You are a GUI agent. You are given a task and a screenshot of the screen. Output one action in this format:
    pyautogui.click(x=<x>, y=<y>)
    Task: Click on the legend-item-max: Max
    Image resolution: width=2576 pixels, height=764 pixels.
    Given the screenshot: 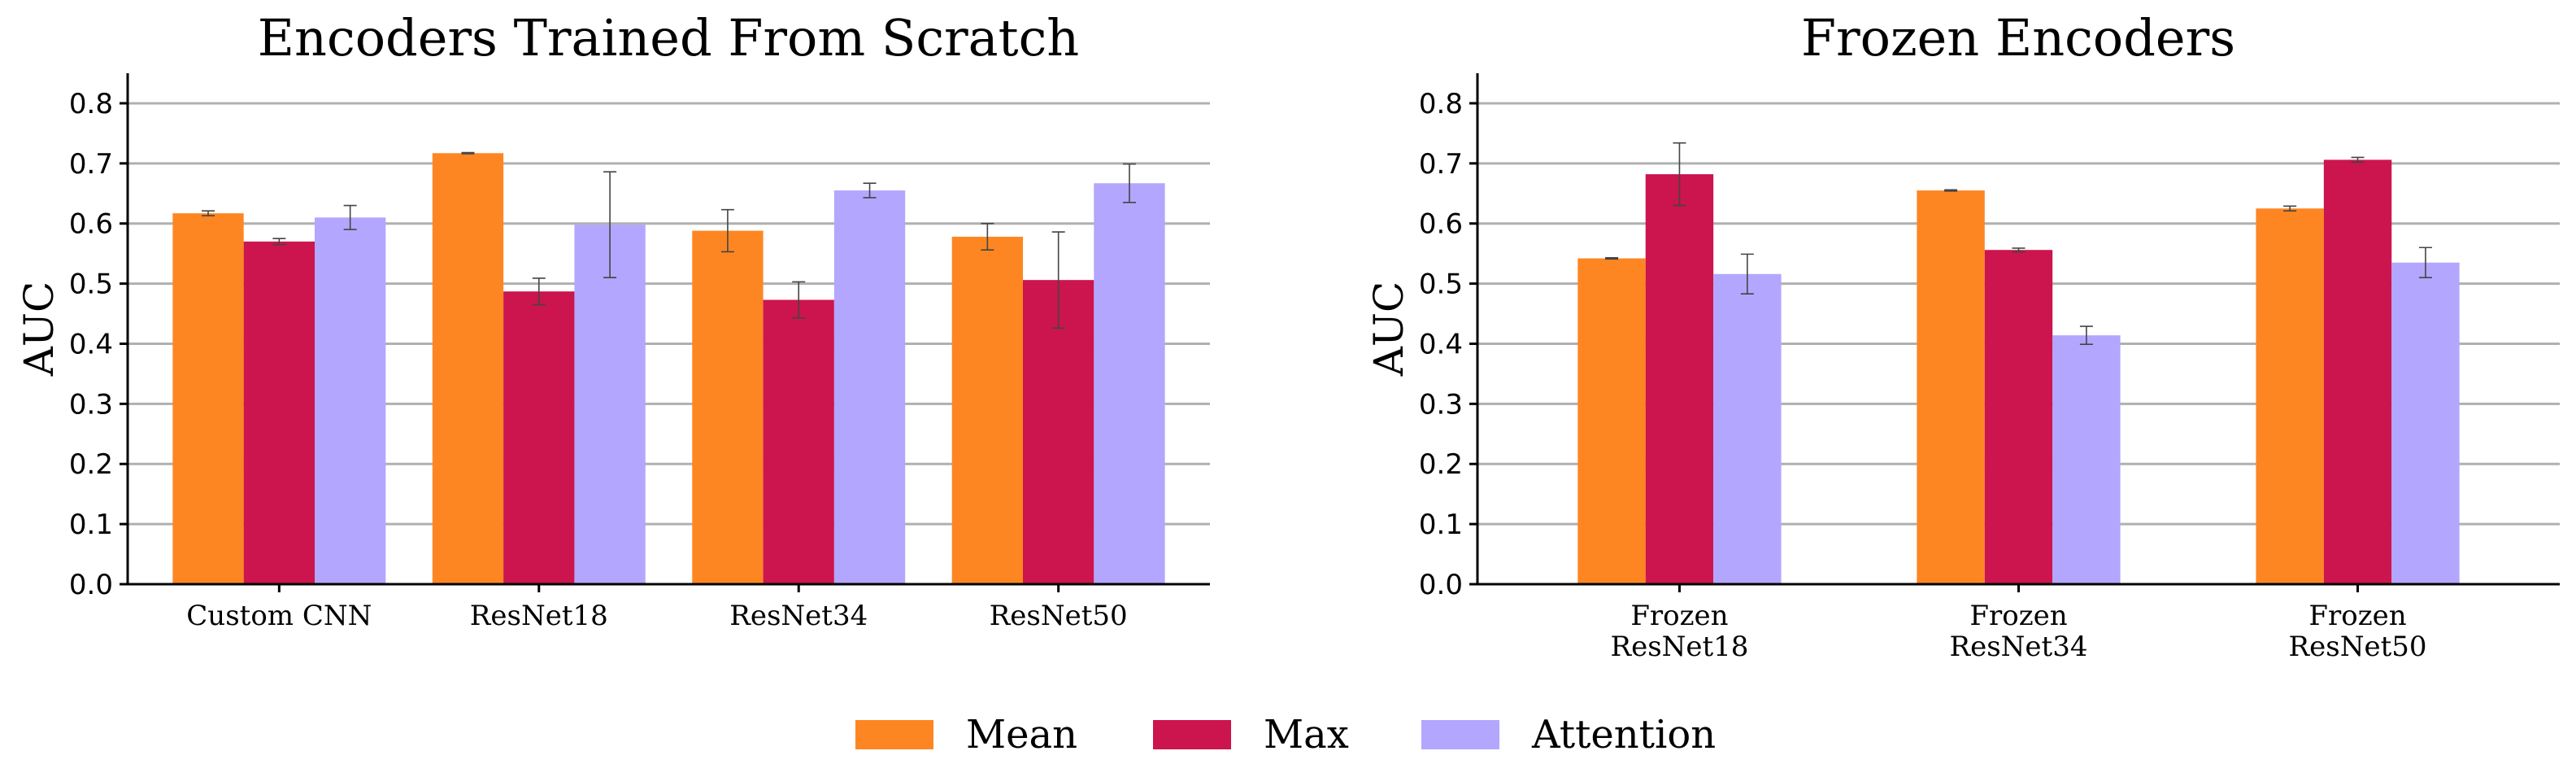 What is the action you would take?
    pyautogui.click(x=1251, y=734)
    